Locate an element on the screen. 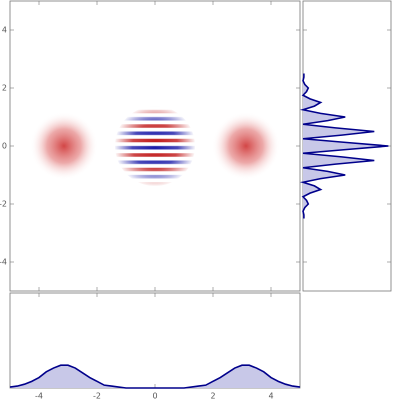 The width and height of the screenshot is (400, 401). y-tick-label: 0 is located at coordinates (4, 146).